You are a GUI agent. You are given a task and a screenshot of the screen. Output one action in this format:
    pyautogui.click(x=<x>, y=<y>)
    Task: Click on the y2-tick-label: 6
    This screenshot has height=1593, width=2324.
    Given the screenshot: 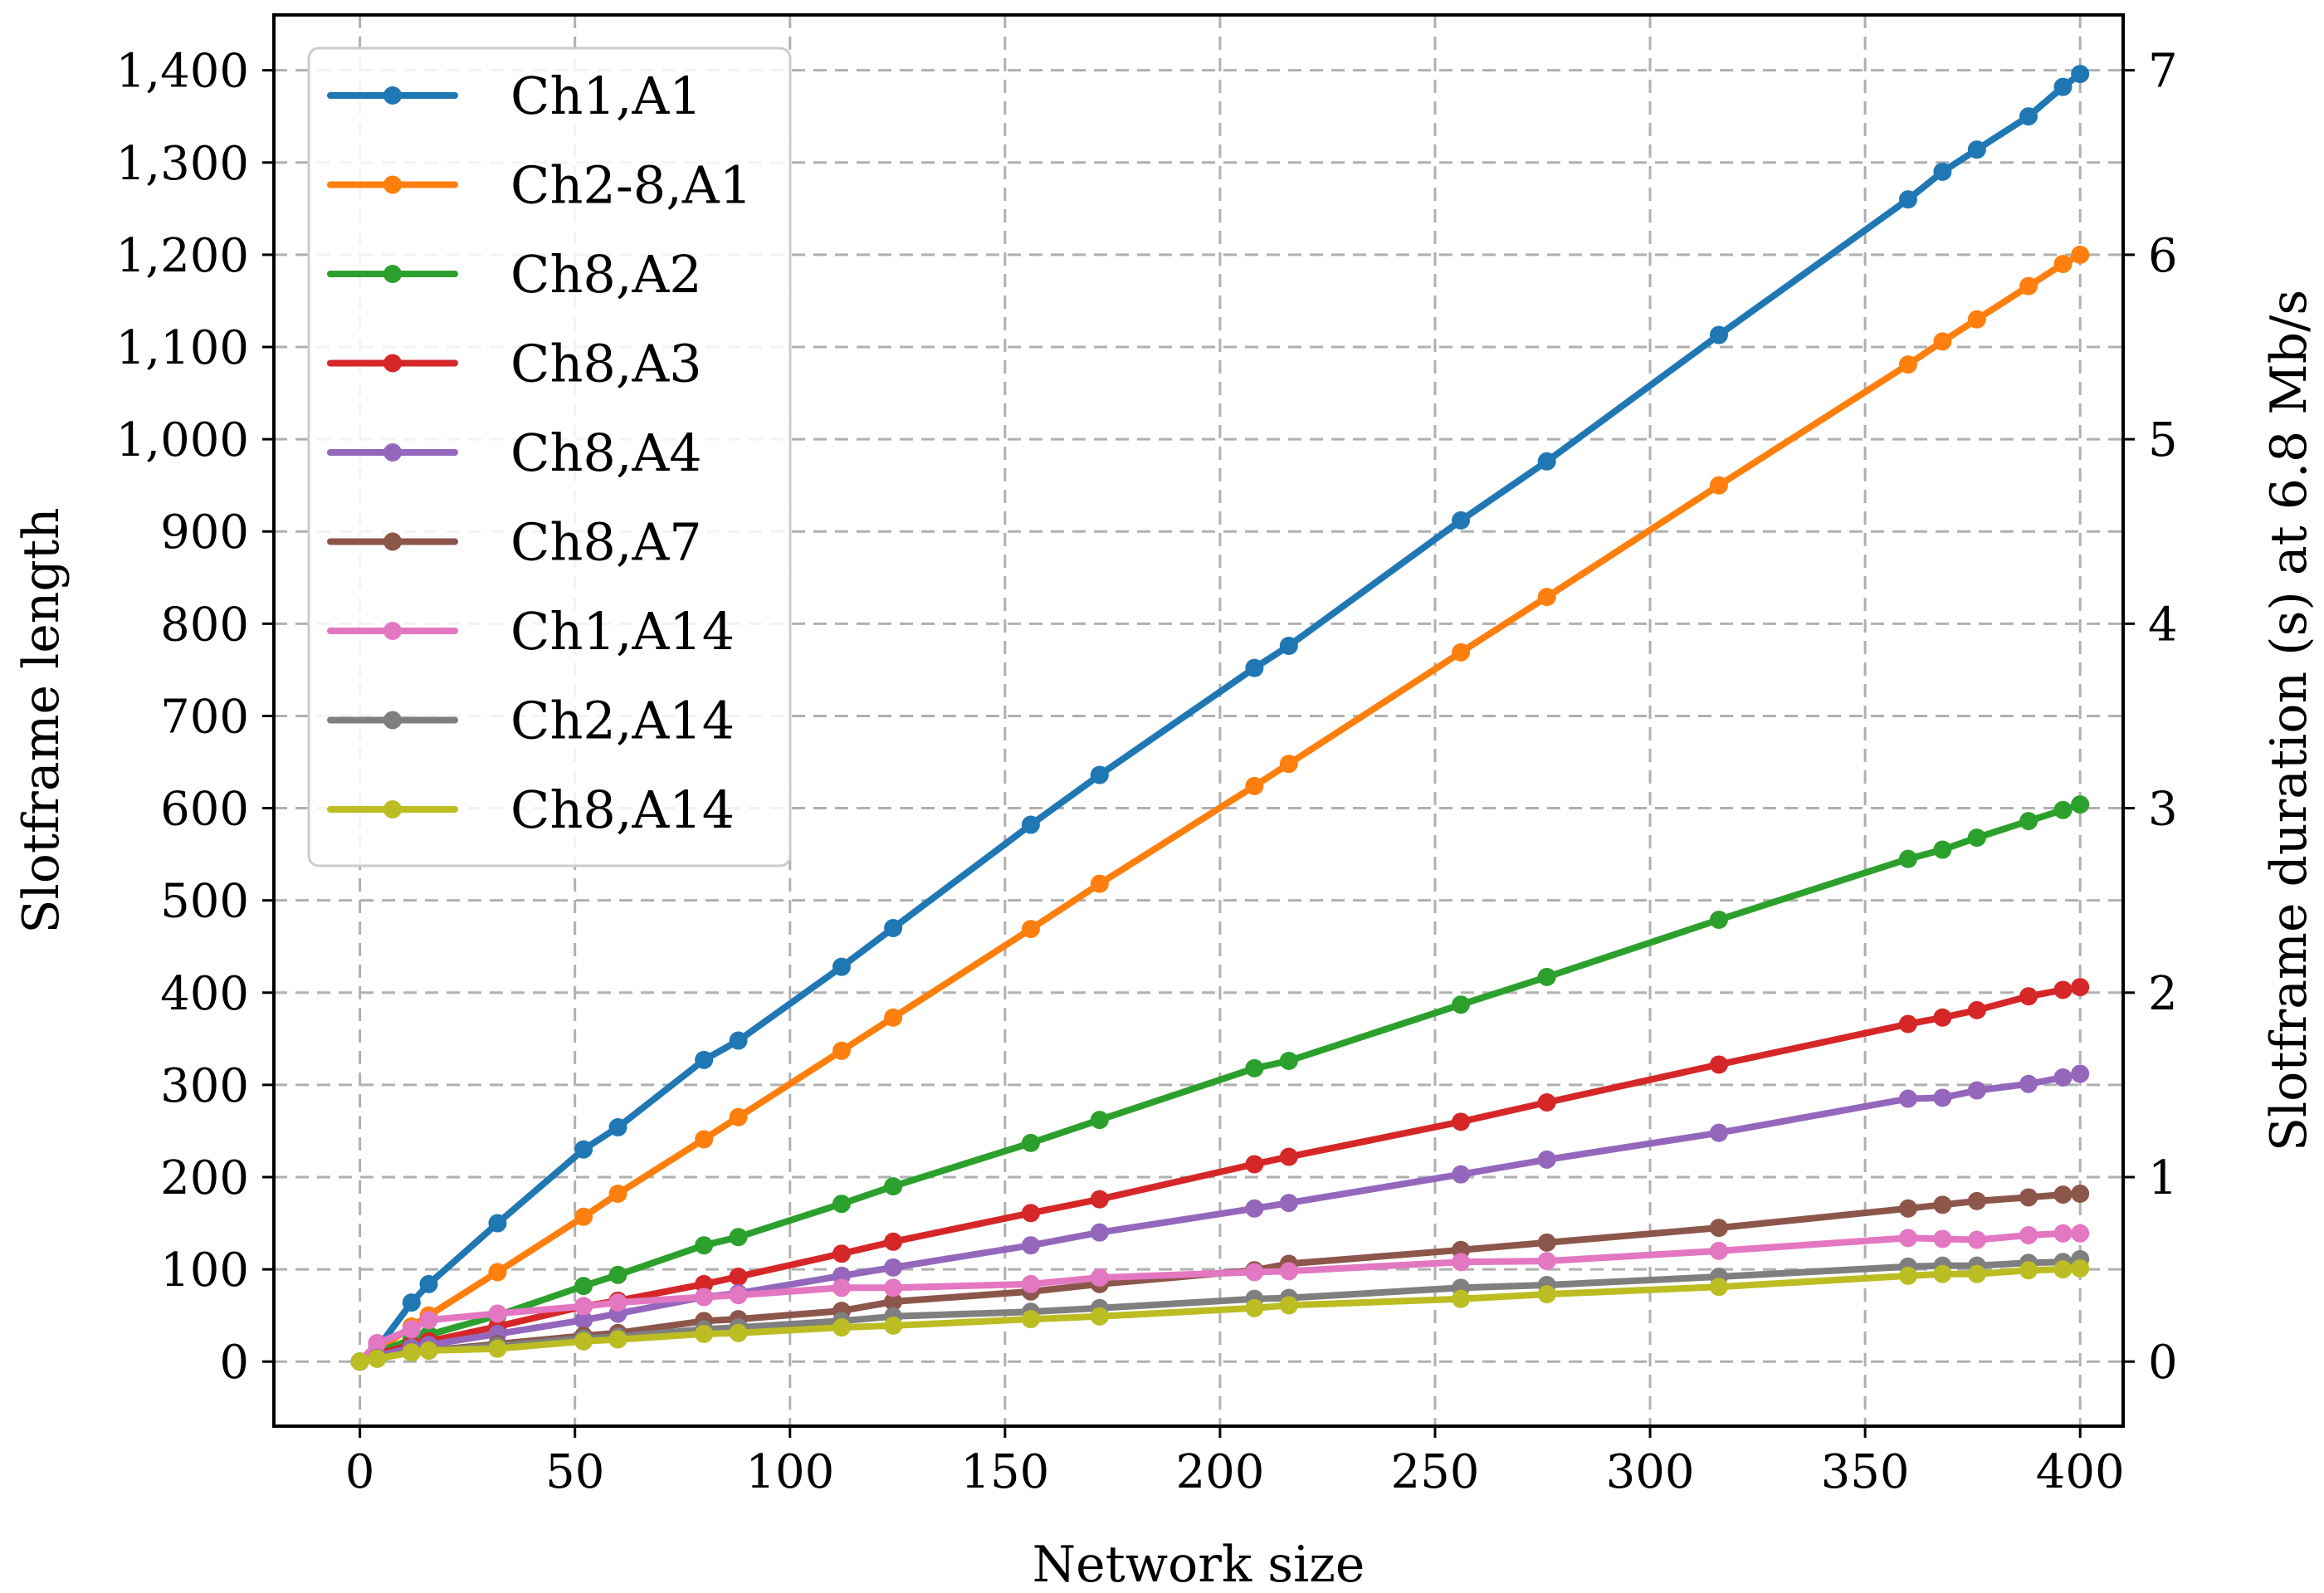 What is the action you would take?
    pyautogui.click(x=2163, y=256)
    